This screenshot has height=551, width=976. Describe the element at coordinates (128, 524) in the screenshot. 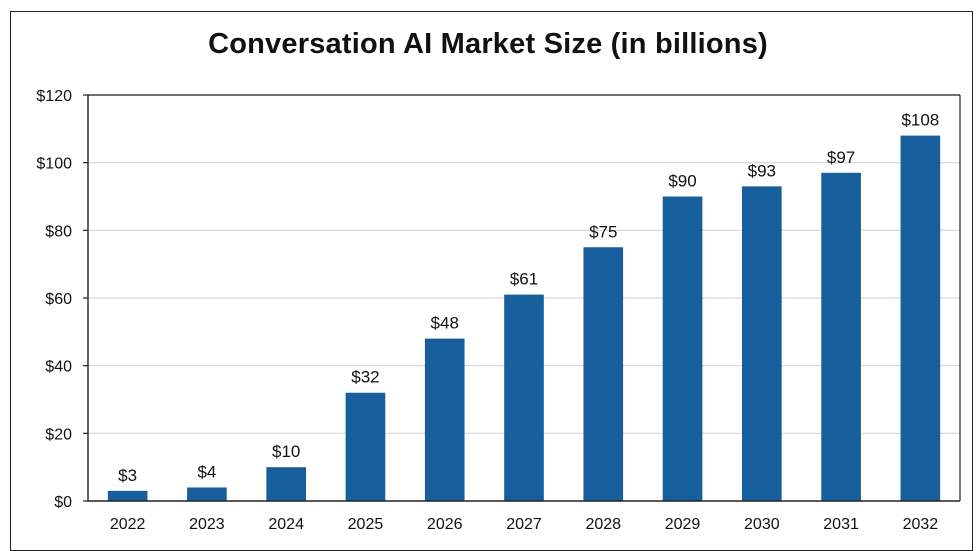

I see `x-tick-label: 2022` at that location.